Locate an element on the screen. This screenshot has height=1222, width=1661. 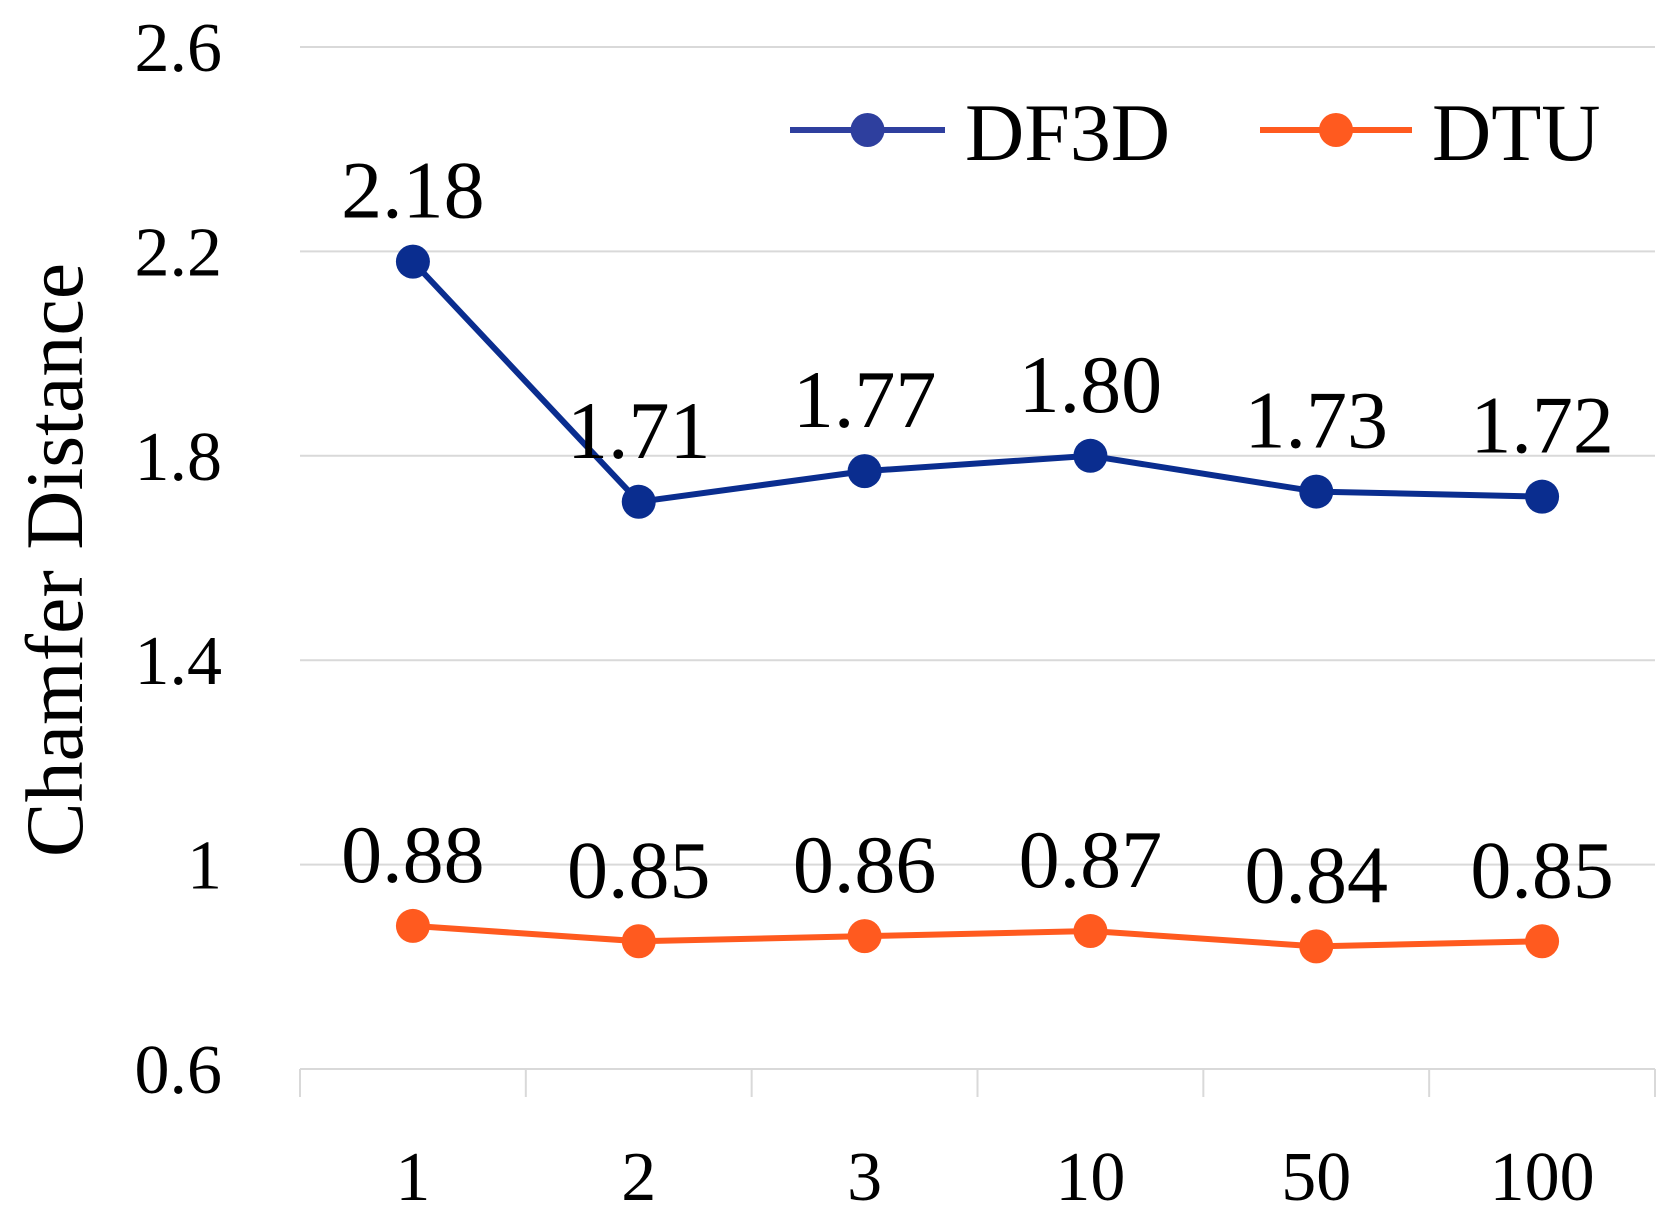
series-line-dtu is located at coordinates (977, 936).